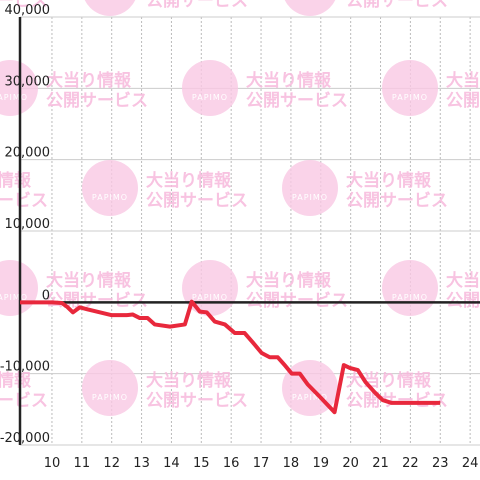 This screenshot has height=480, width=480. I want to click on x-tick-label: 16, so click(231, 463).